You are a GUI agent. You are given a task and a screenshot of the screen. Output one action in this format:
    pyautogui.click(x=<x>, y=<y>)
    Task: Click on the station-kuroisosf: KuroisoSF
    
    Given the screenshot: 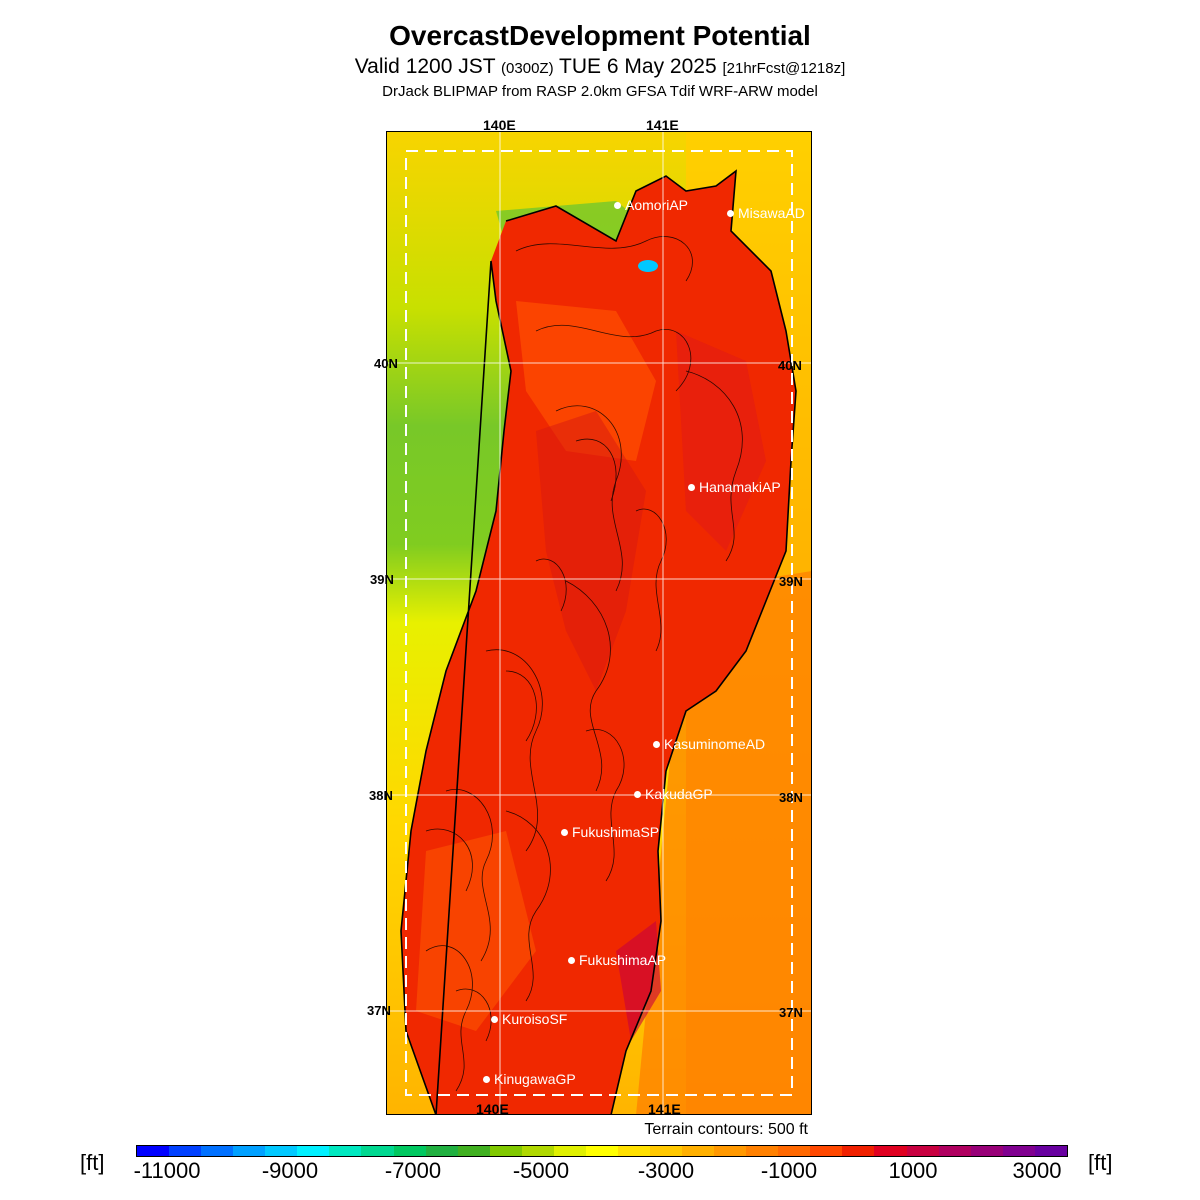 What is the action you would take?
    pyautogui.click(x=529, y=1019)
    